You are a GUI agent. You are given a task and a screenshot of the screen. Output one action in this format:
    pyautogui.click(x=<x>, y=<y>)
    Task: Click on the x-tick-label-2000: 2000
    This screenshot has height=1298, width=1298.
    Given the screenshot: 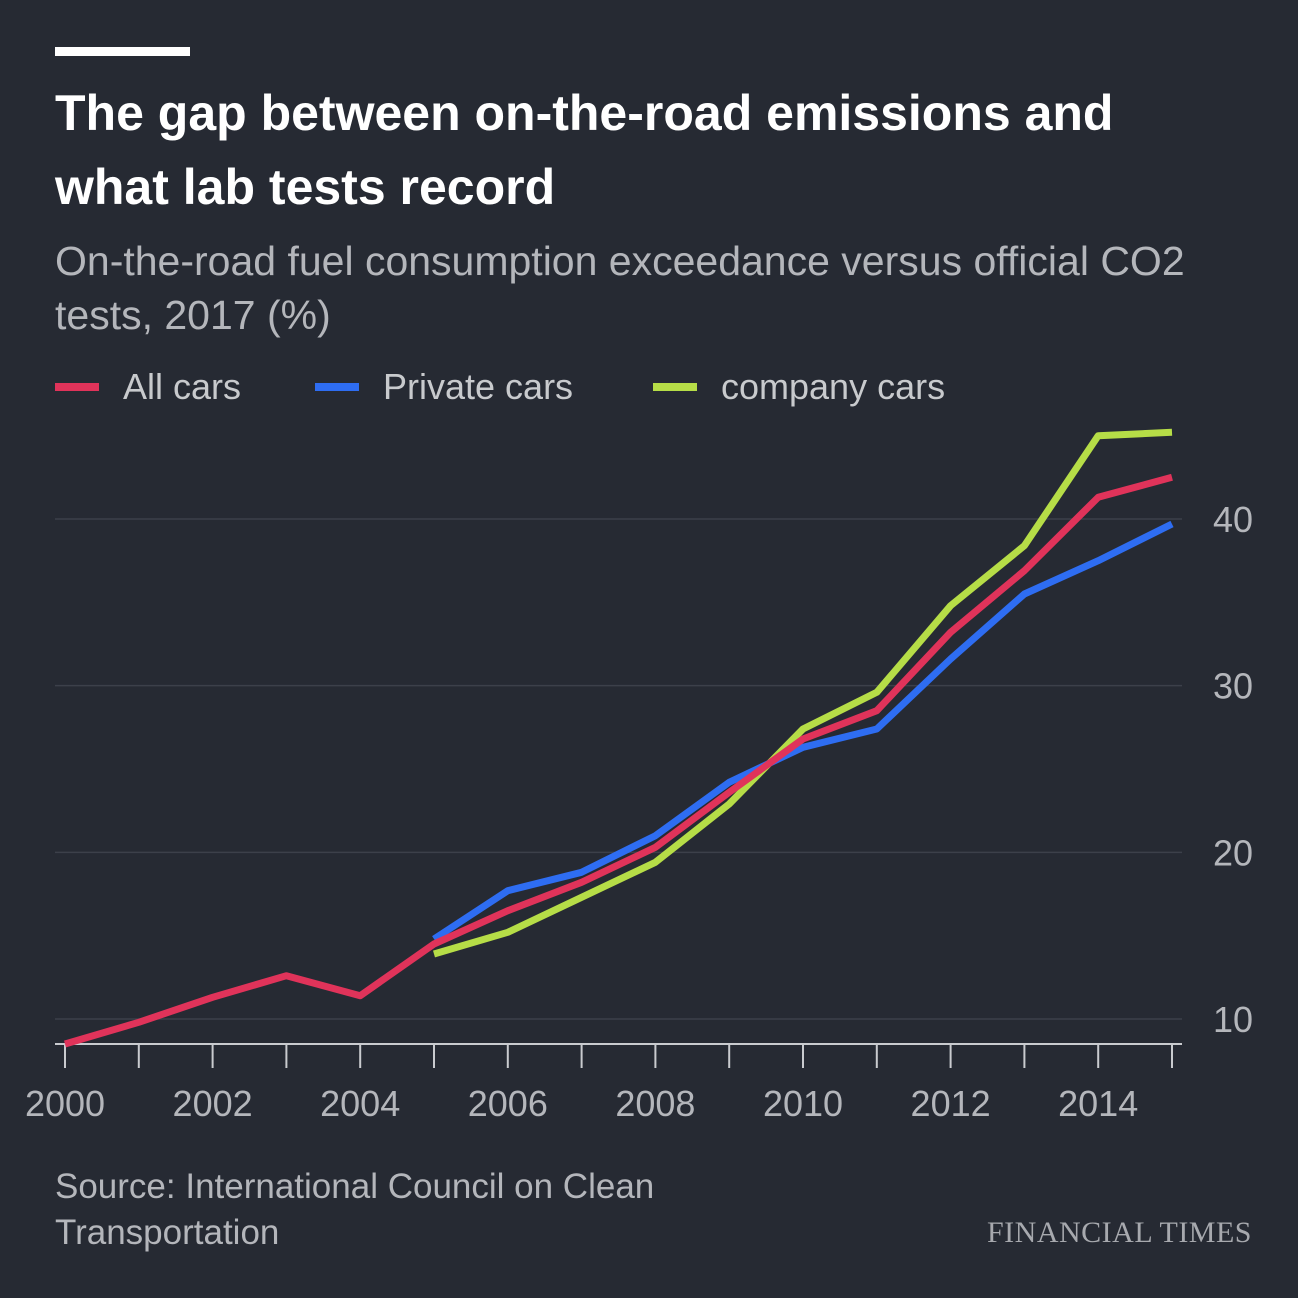 What is the action you would take?
    pyautogui.click(x=65, y=1103)
    